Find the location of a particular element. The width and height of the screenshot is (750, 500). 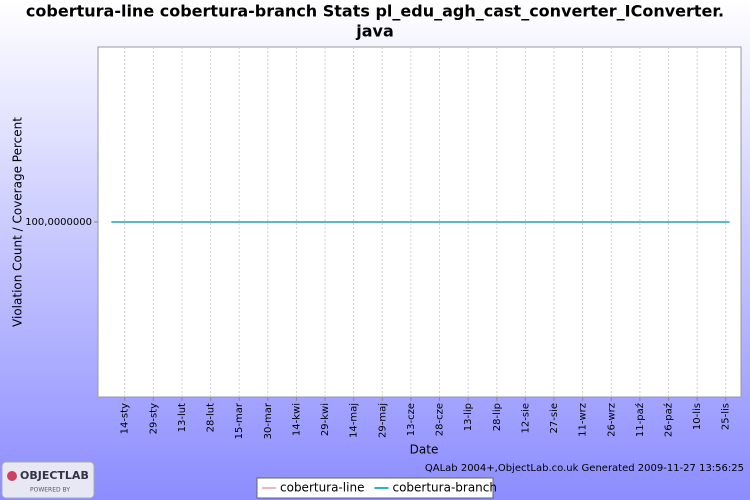

x-tick-label: 14-maj is located at coordinates (354, 420).